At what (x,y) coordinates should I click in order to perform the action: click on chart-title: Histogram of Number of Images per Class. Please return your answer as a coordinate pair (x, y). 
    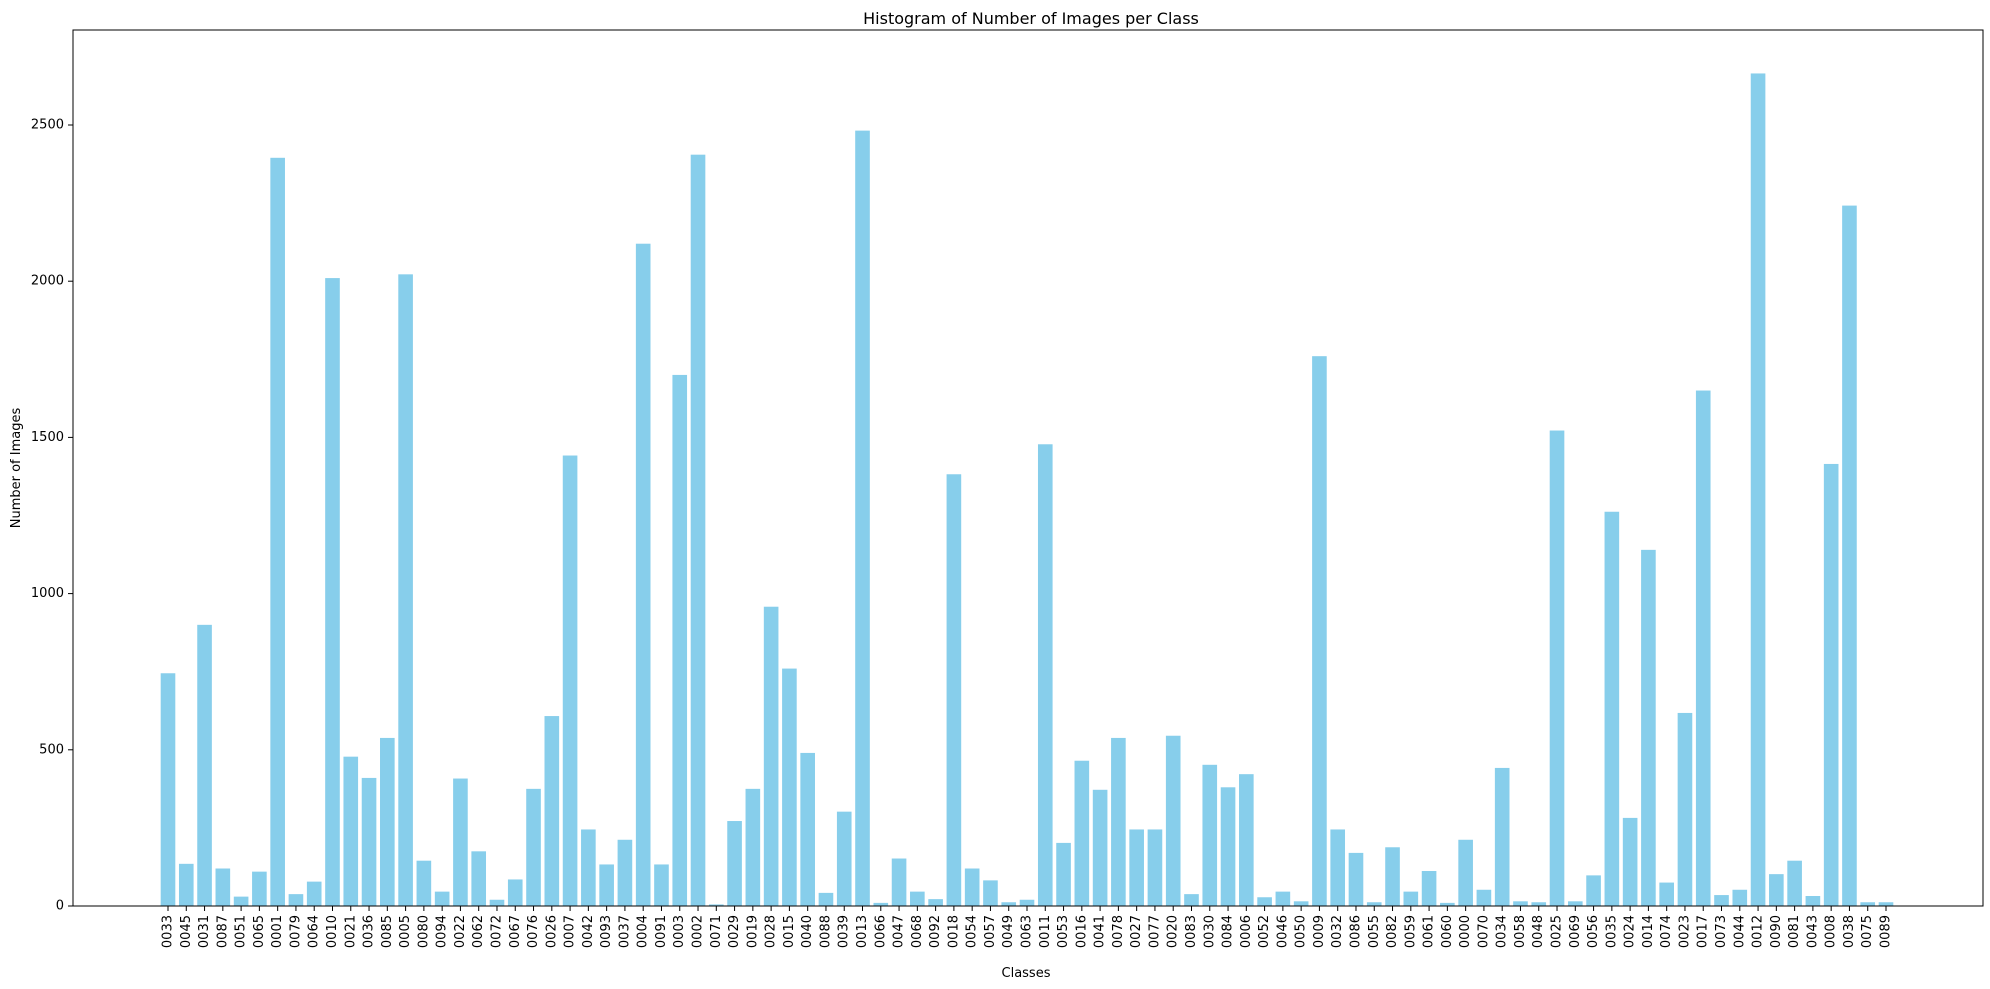
    Looking at the image, I should click on (1031, 18).